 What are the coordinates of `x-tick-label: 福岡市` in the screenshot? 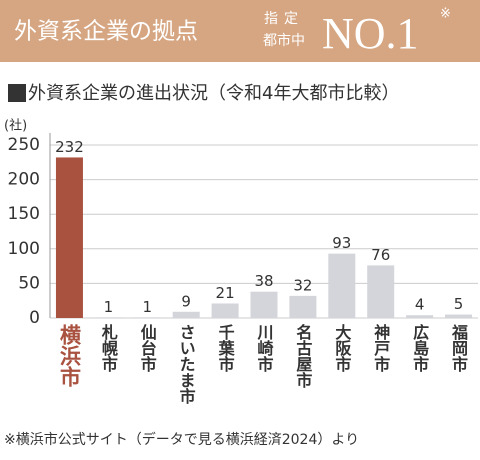 It's located at (459, 348).